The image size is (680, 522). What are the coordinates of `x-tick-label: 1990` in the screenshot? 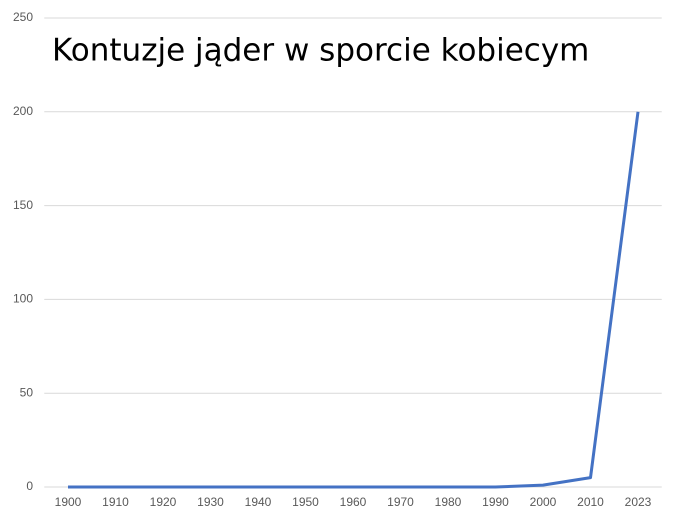 It's located at (495, 502).